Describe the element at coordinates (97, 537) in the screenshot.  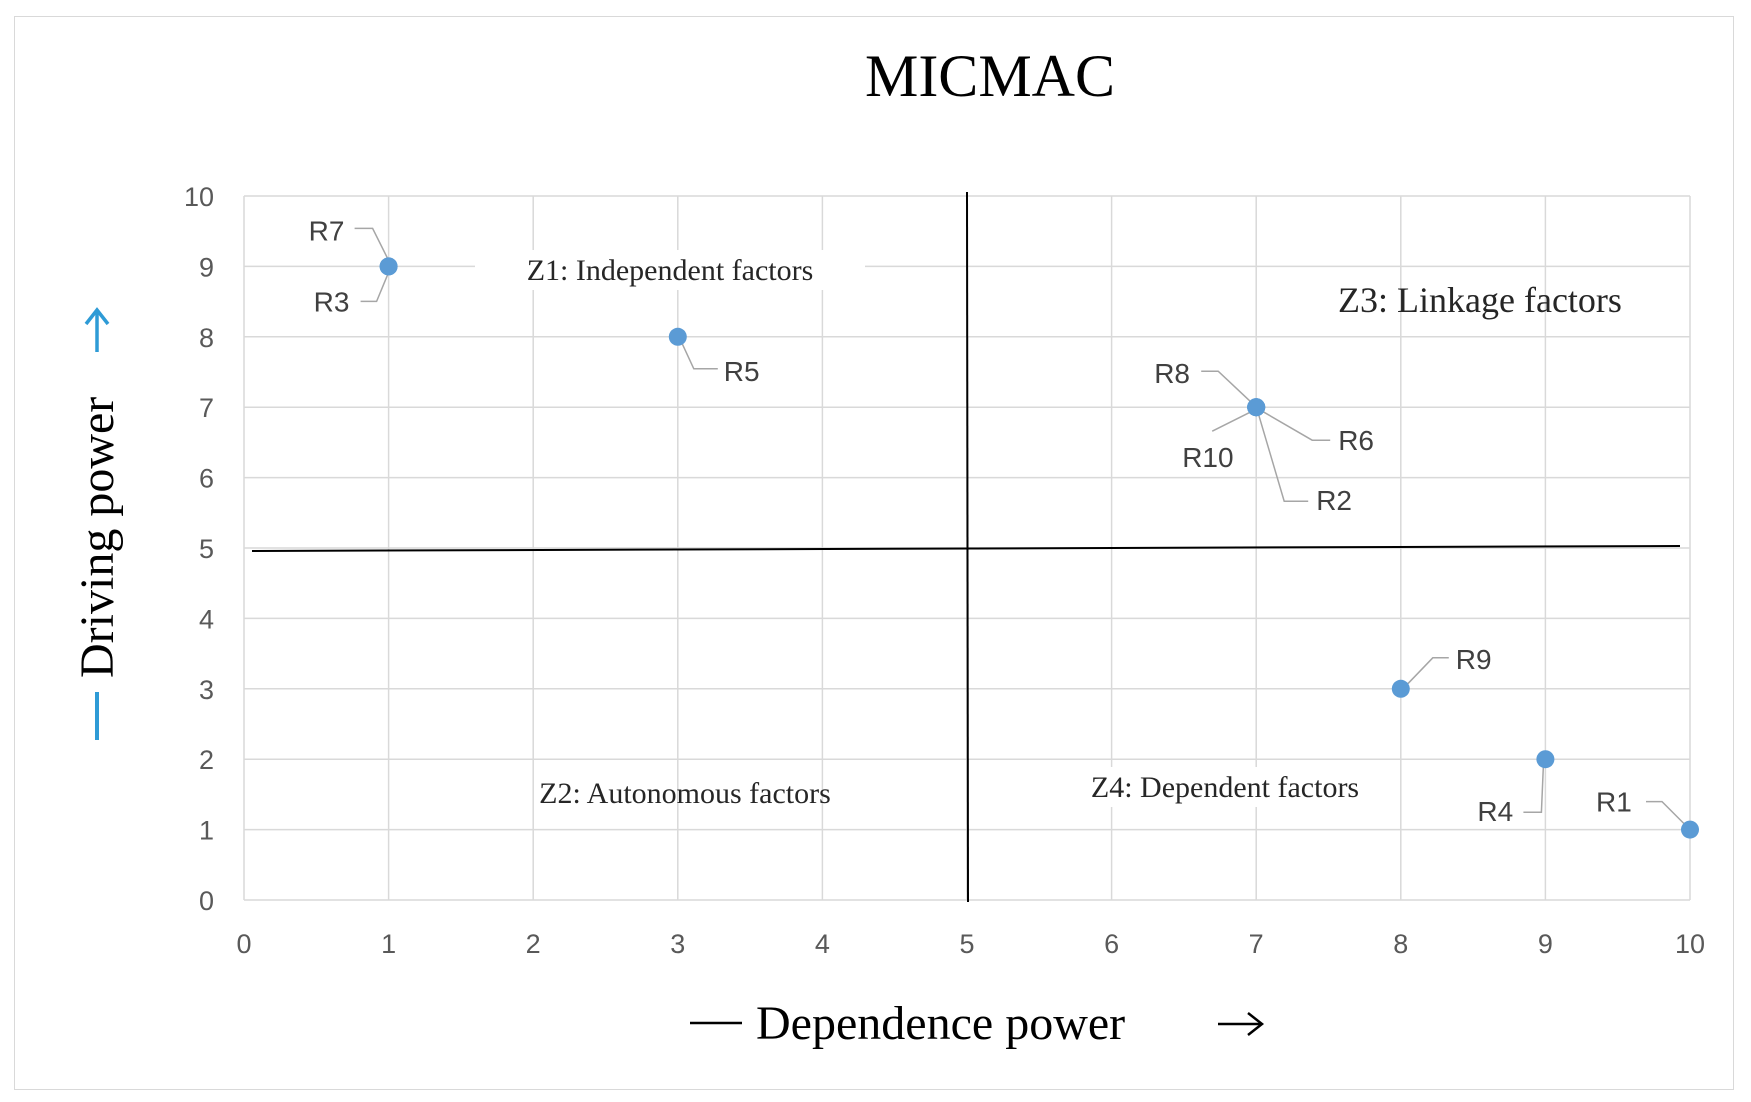
I see `y-axis-label: Driving power` at that location.